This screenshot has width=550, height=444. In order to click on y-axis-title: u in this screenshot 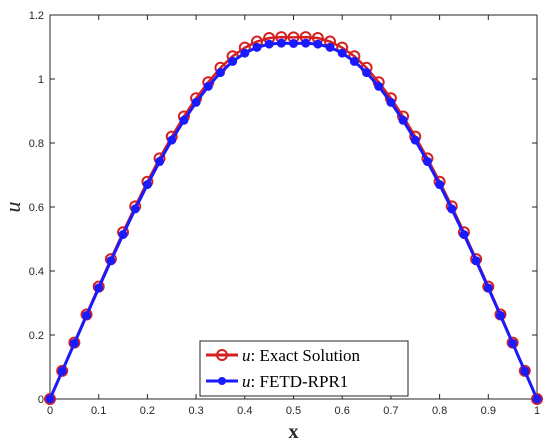, I will do `click(12, 207)`.